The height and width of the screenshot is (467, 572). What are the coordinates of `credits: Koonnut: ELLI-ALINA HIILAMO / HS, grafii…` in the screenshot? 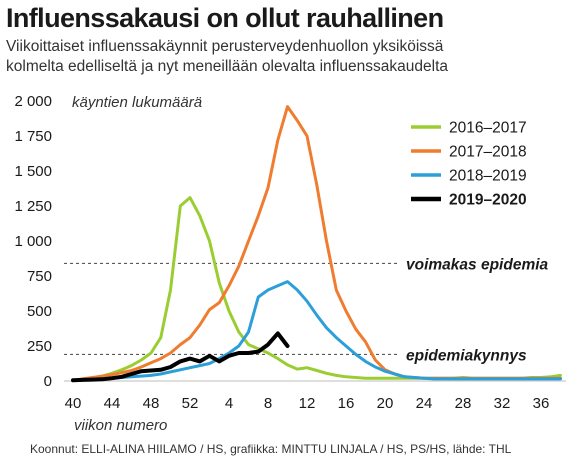 It's located at (271, 449).